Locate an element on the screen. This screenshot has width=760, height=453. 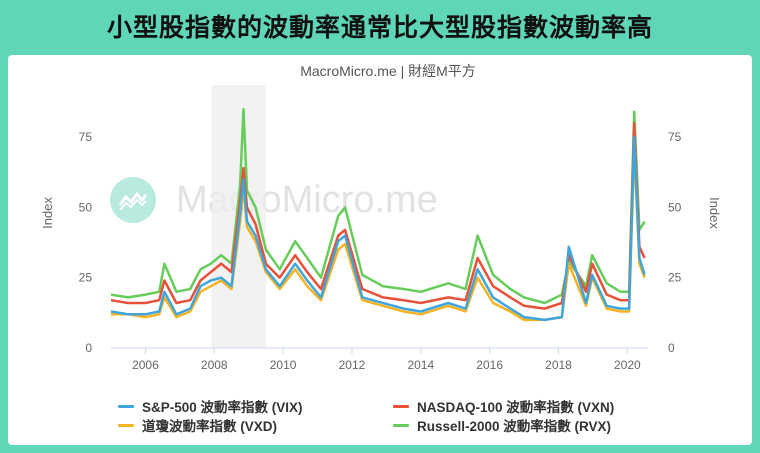
title-banner: 小型股指數的波動率通常比大型股指數波動率高 is located at coordinates (380, 26).